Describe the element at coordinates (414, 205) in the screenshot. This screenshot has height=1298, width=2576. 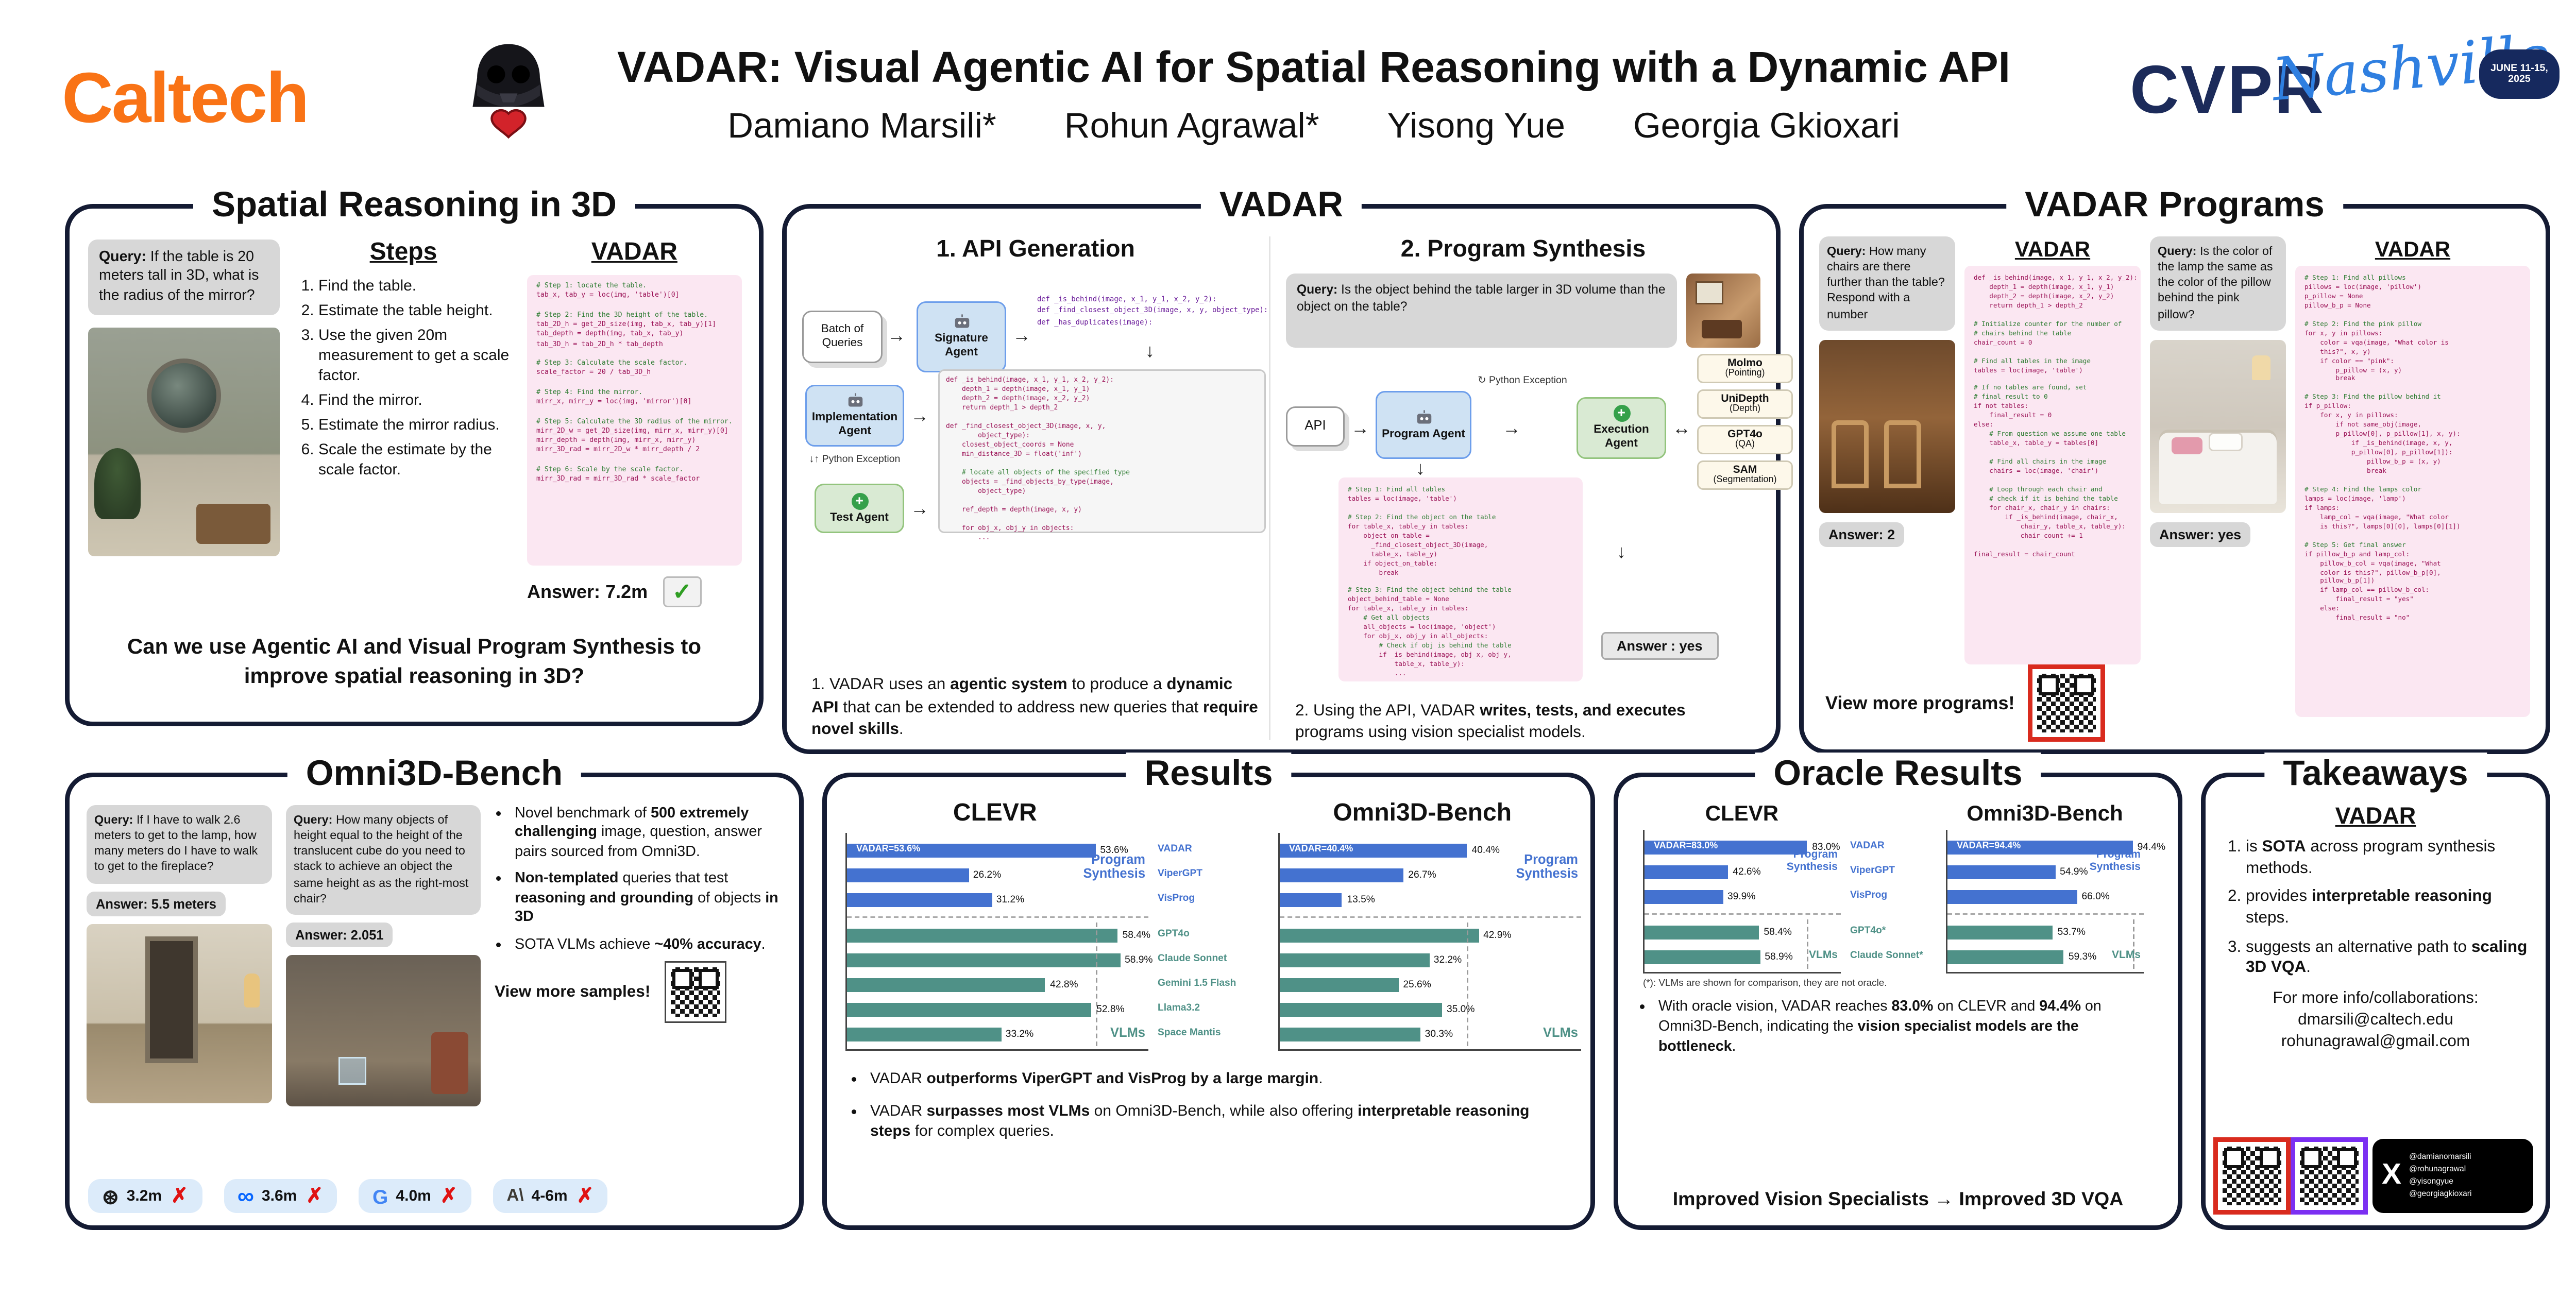
I see `panel-title: Spatial Reasoning in 3D` at that location.